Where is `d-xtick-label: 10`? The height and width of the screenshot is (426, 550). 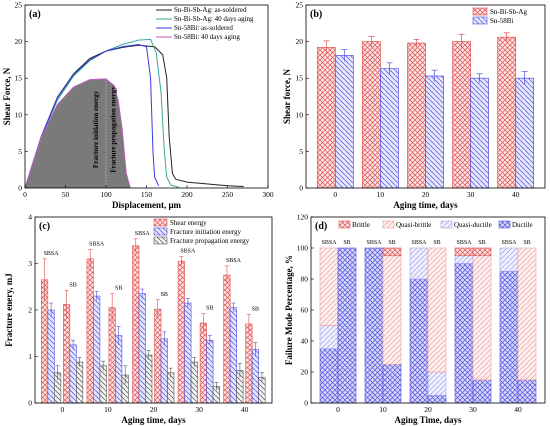 d-xtick-label: 10 is located at coordinates (383, 409).